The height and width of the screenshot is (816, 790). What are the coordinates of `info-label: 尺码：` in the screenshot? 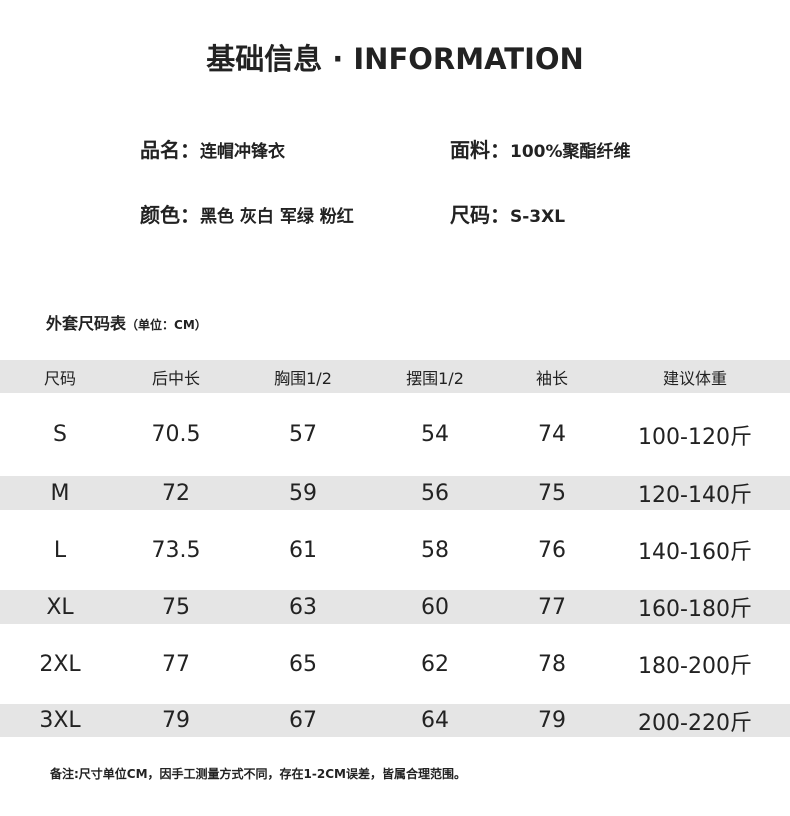 It's located at (480, 215).